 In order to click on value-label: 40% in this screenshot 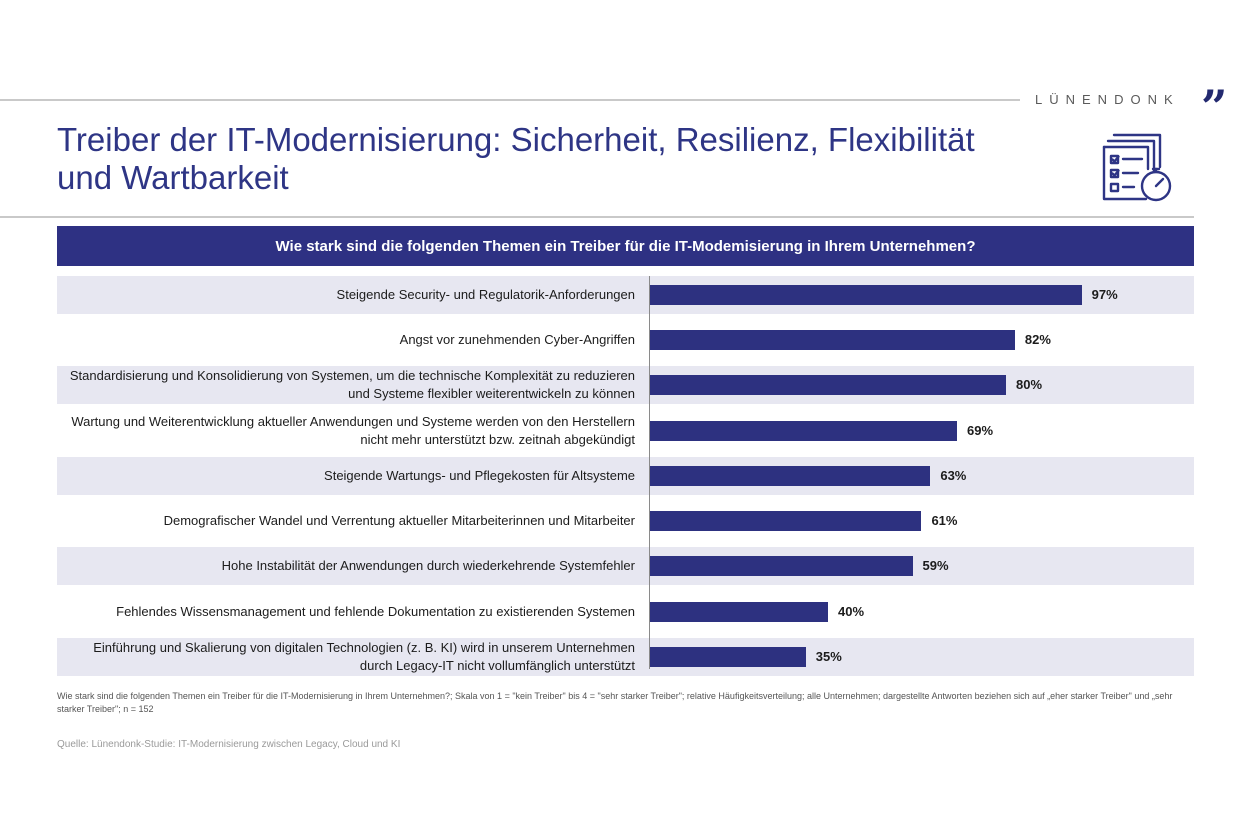, I will do `click(851, 611)`.